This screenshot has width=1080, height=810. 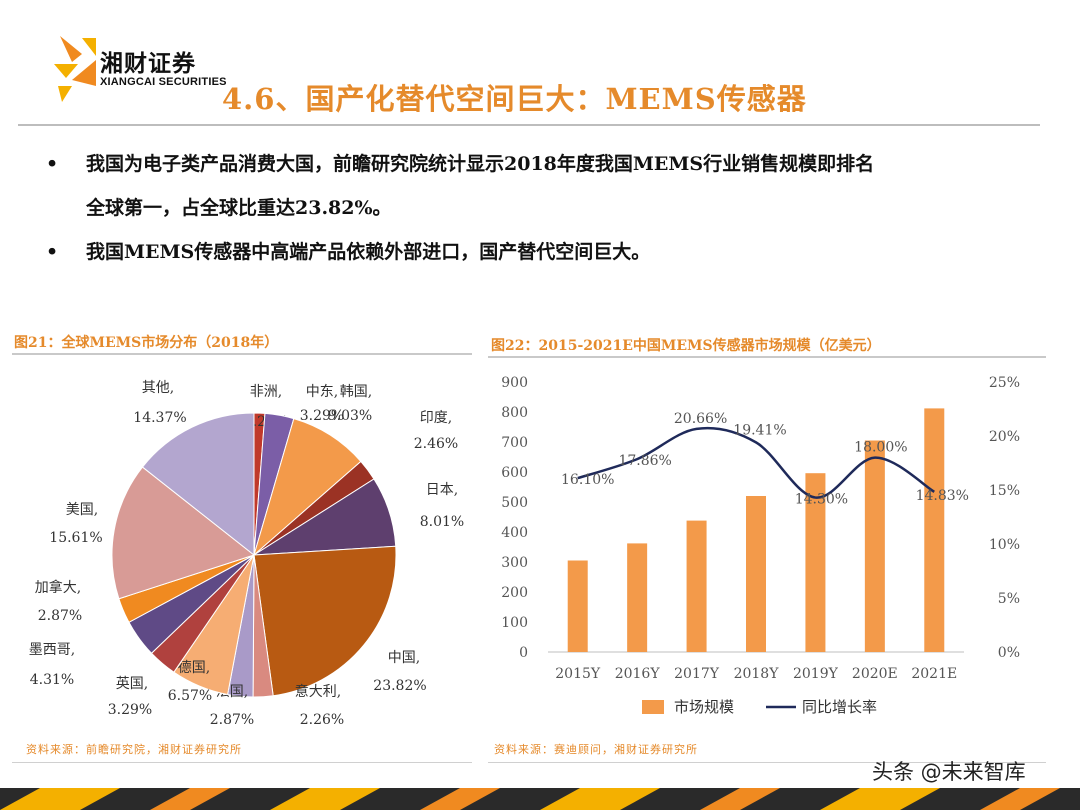 I want to click on pie-slice-label: 日本,, so click(x=442, y=490).